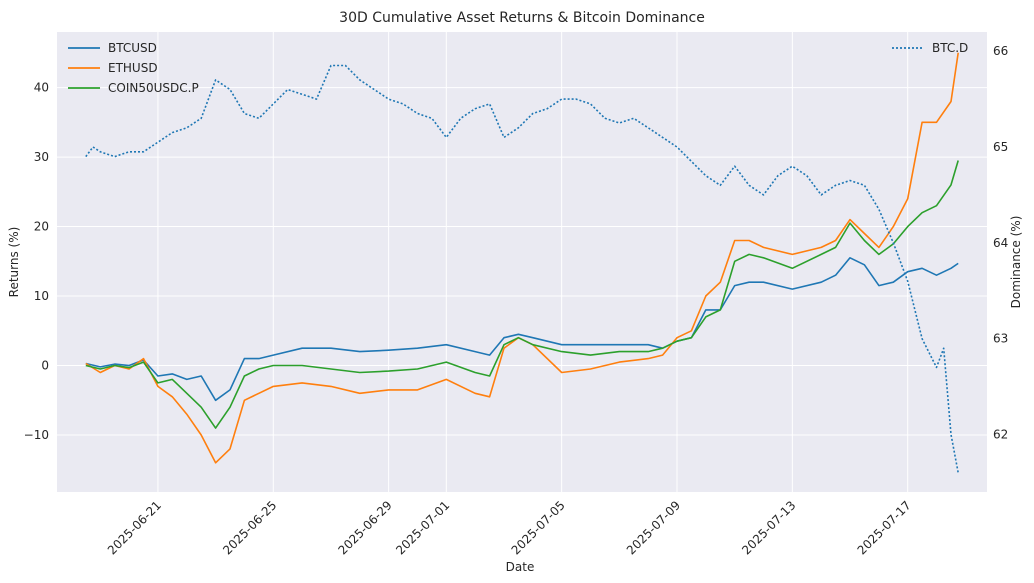  Describe the element at coordinates (768, 527) in the screenshot. I see `x-tick-label: 2025-07-13` at that location.